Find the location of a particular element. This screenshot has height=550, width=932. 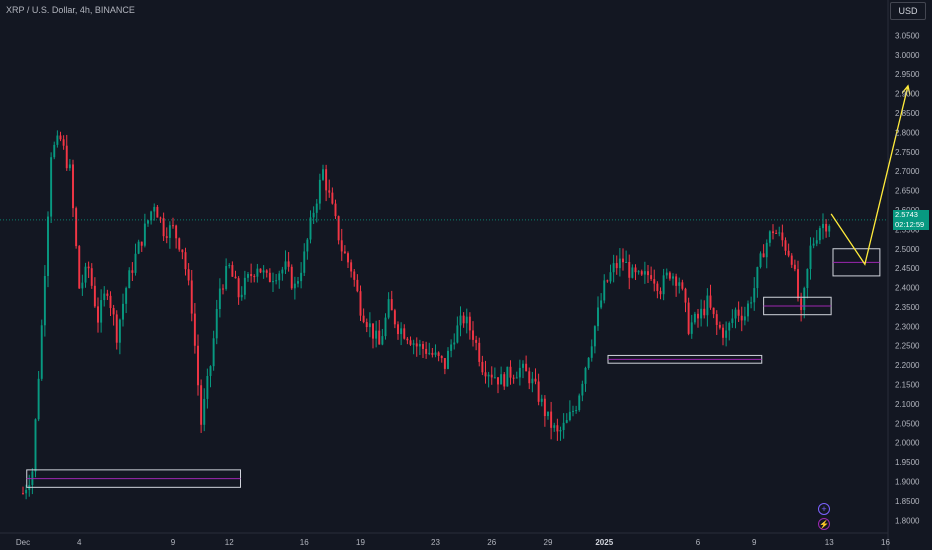

price-tick-label: 1.8000 is located at coordinates (907, 520).